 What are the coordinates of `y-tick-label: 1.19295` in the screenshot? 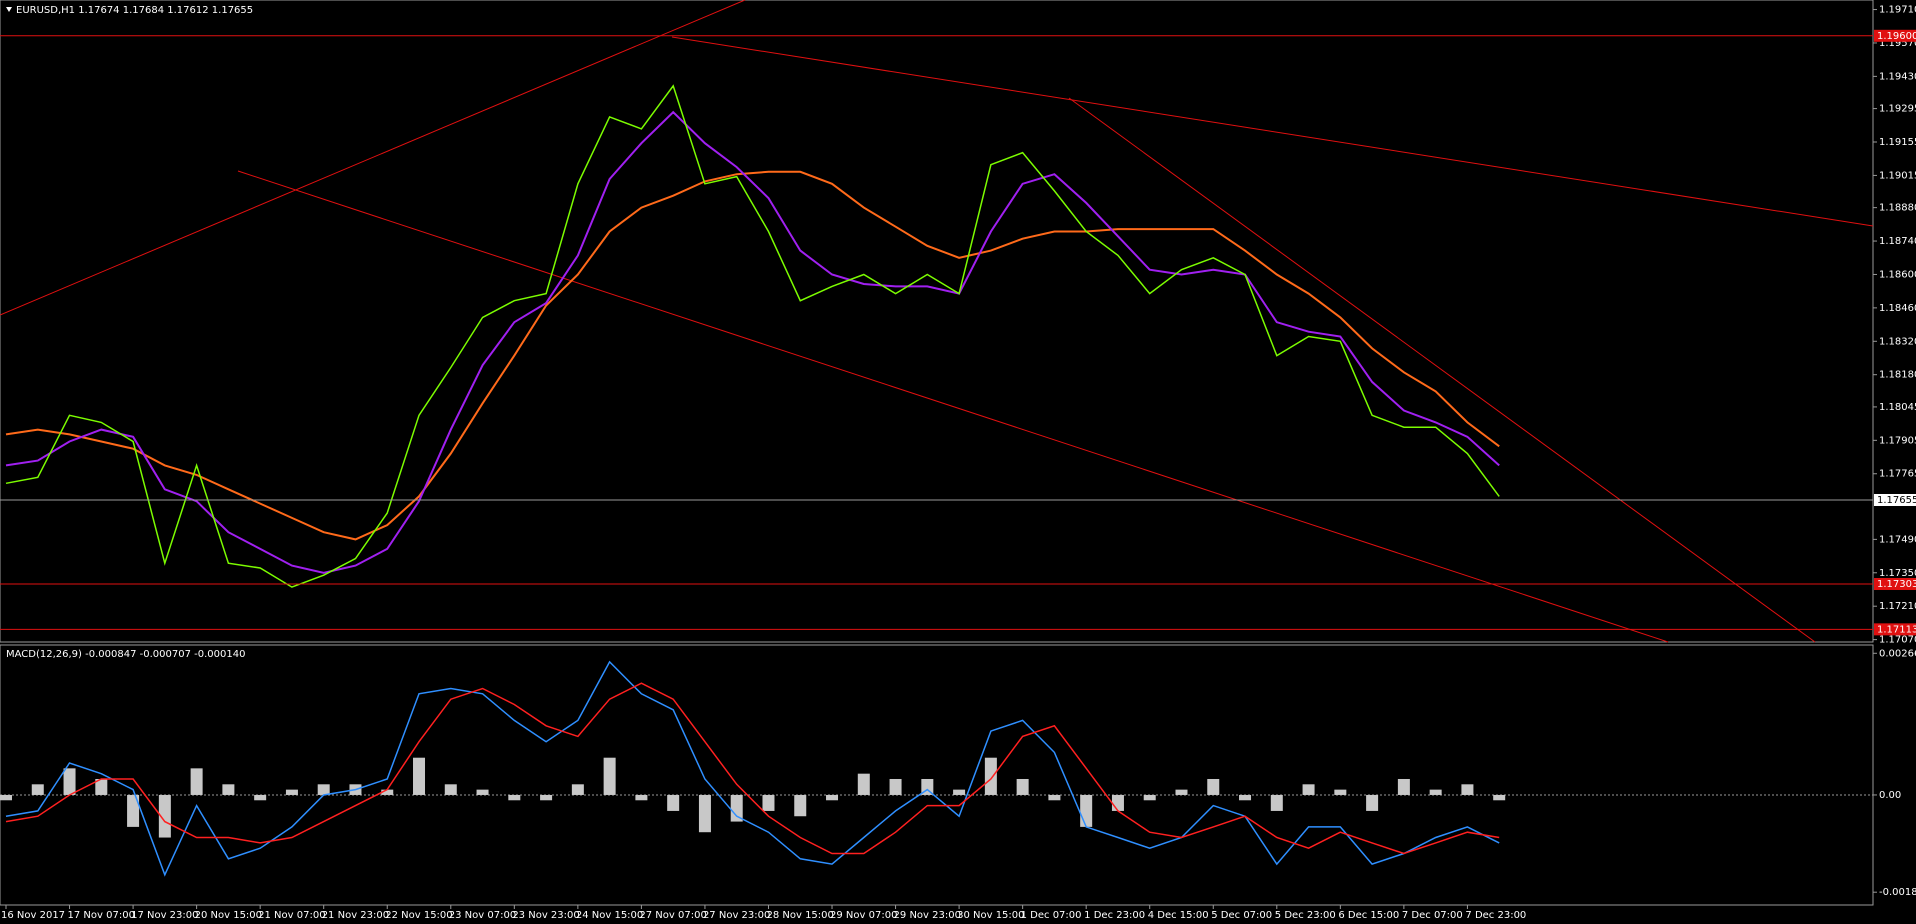 It's located at (1897, 109).